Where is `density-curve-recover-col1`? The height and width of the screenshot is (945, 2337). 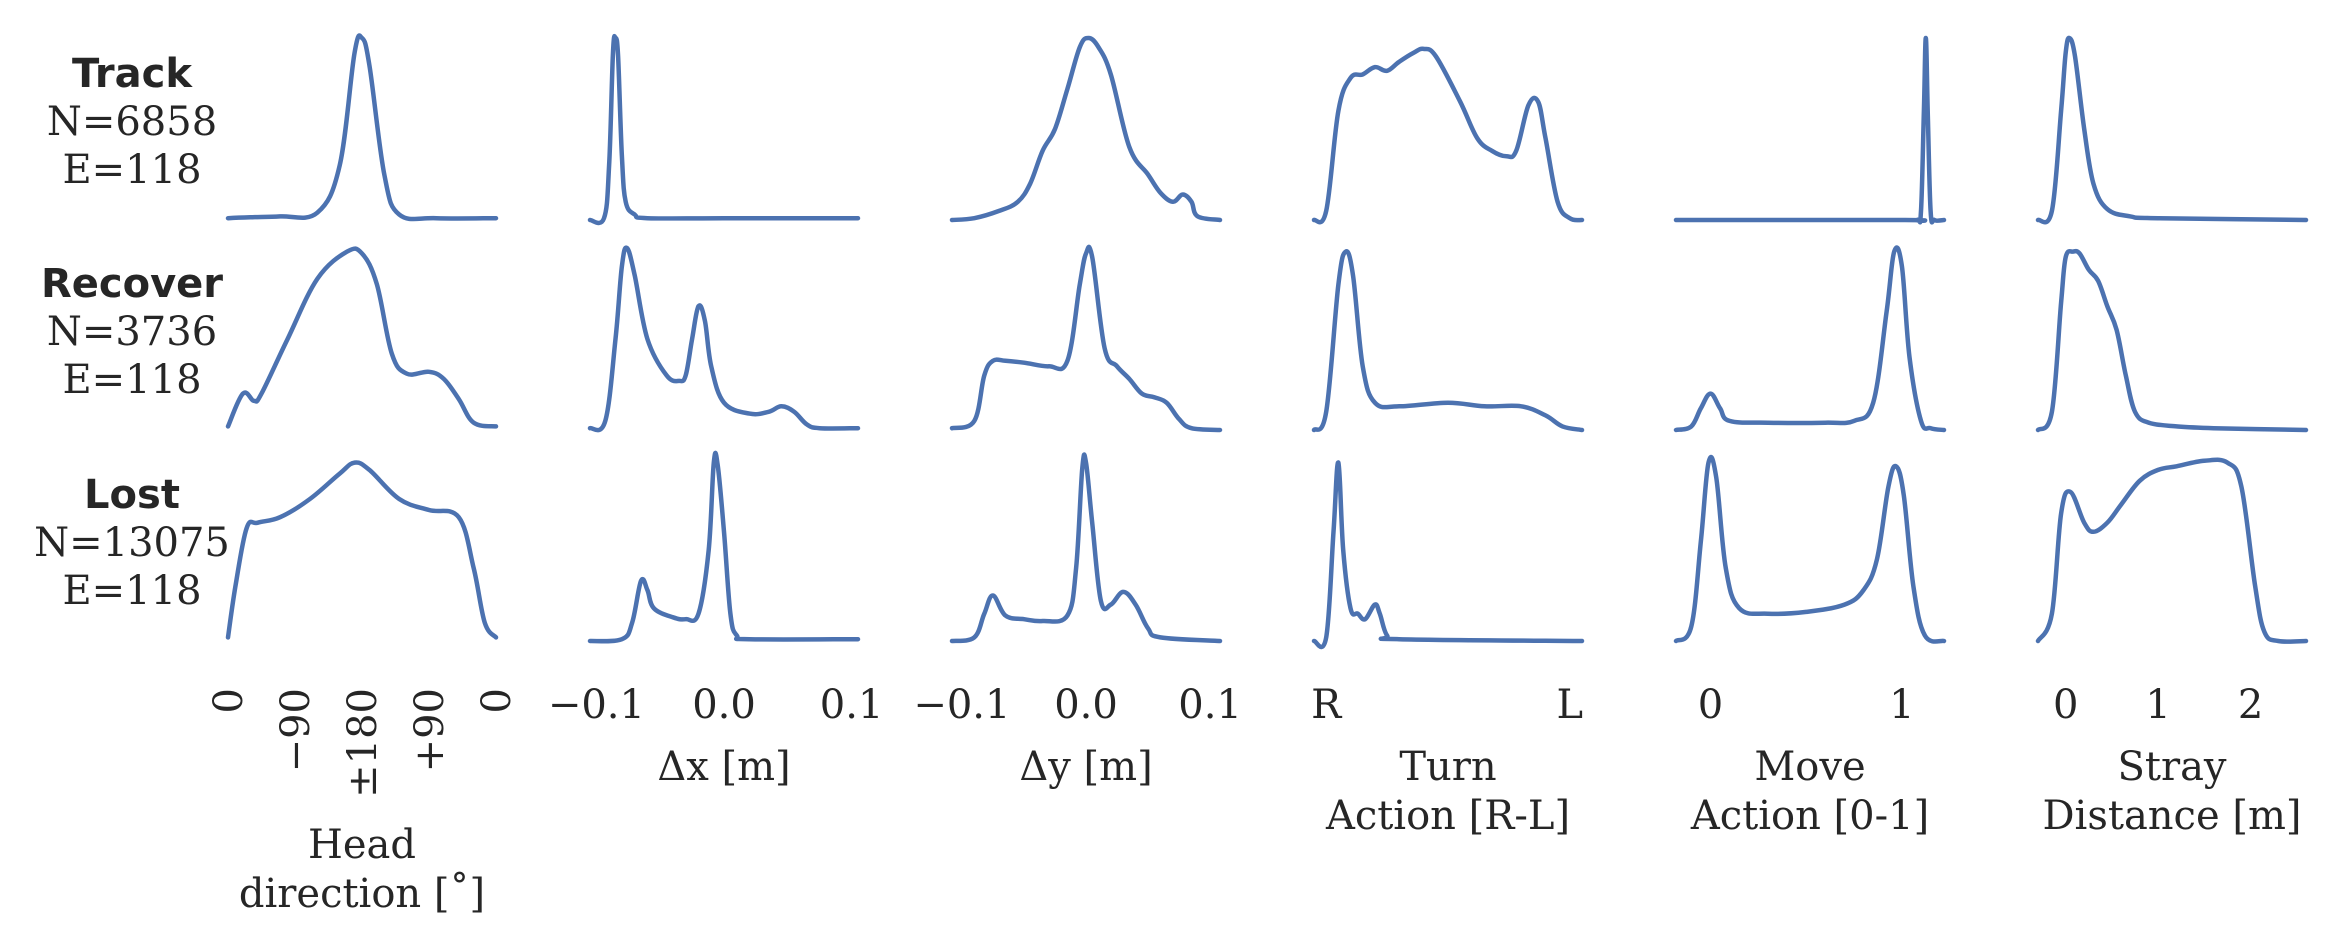 density-curve-recover-col1 is located at coordinates (362, 337).